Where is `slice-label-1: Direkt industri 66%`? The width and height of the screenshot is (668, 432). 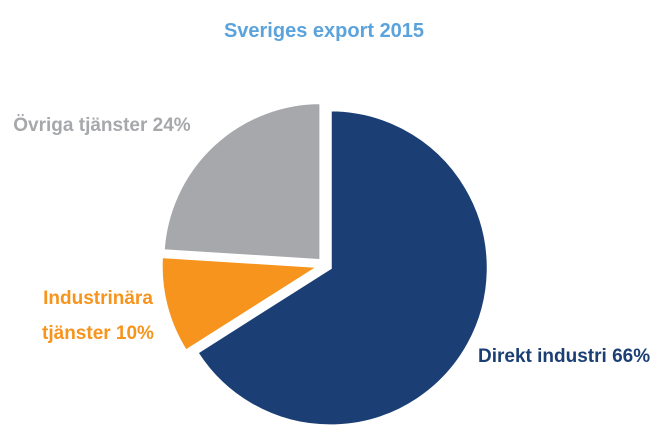 slice-label-1: Direkt industri 66% is located at coordinates (564, 356).